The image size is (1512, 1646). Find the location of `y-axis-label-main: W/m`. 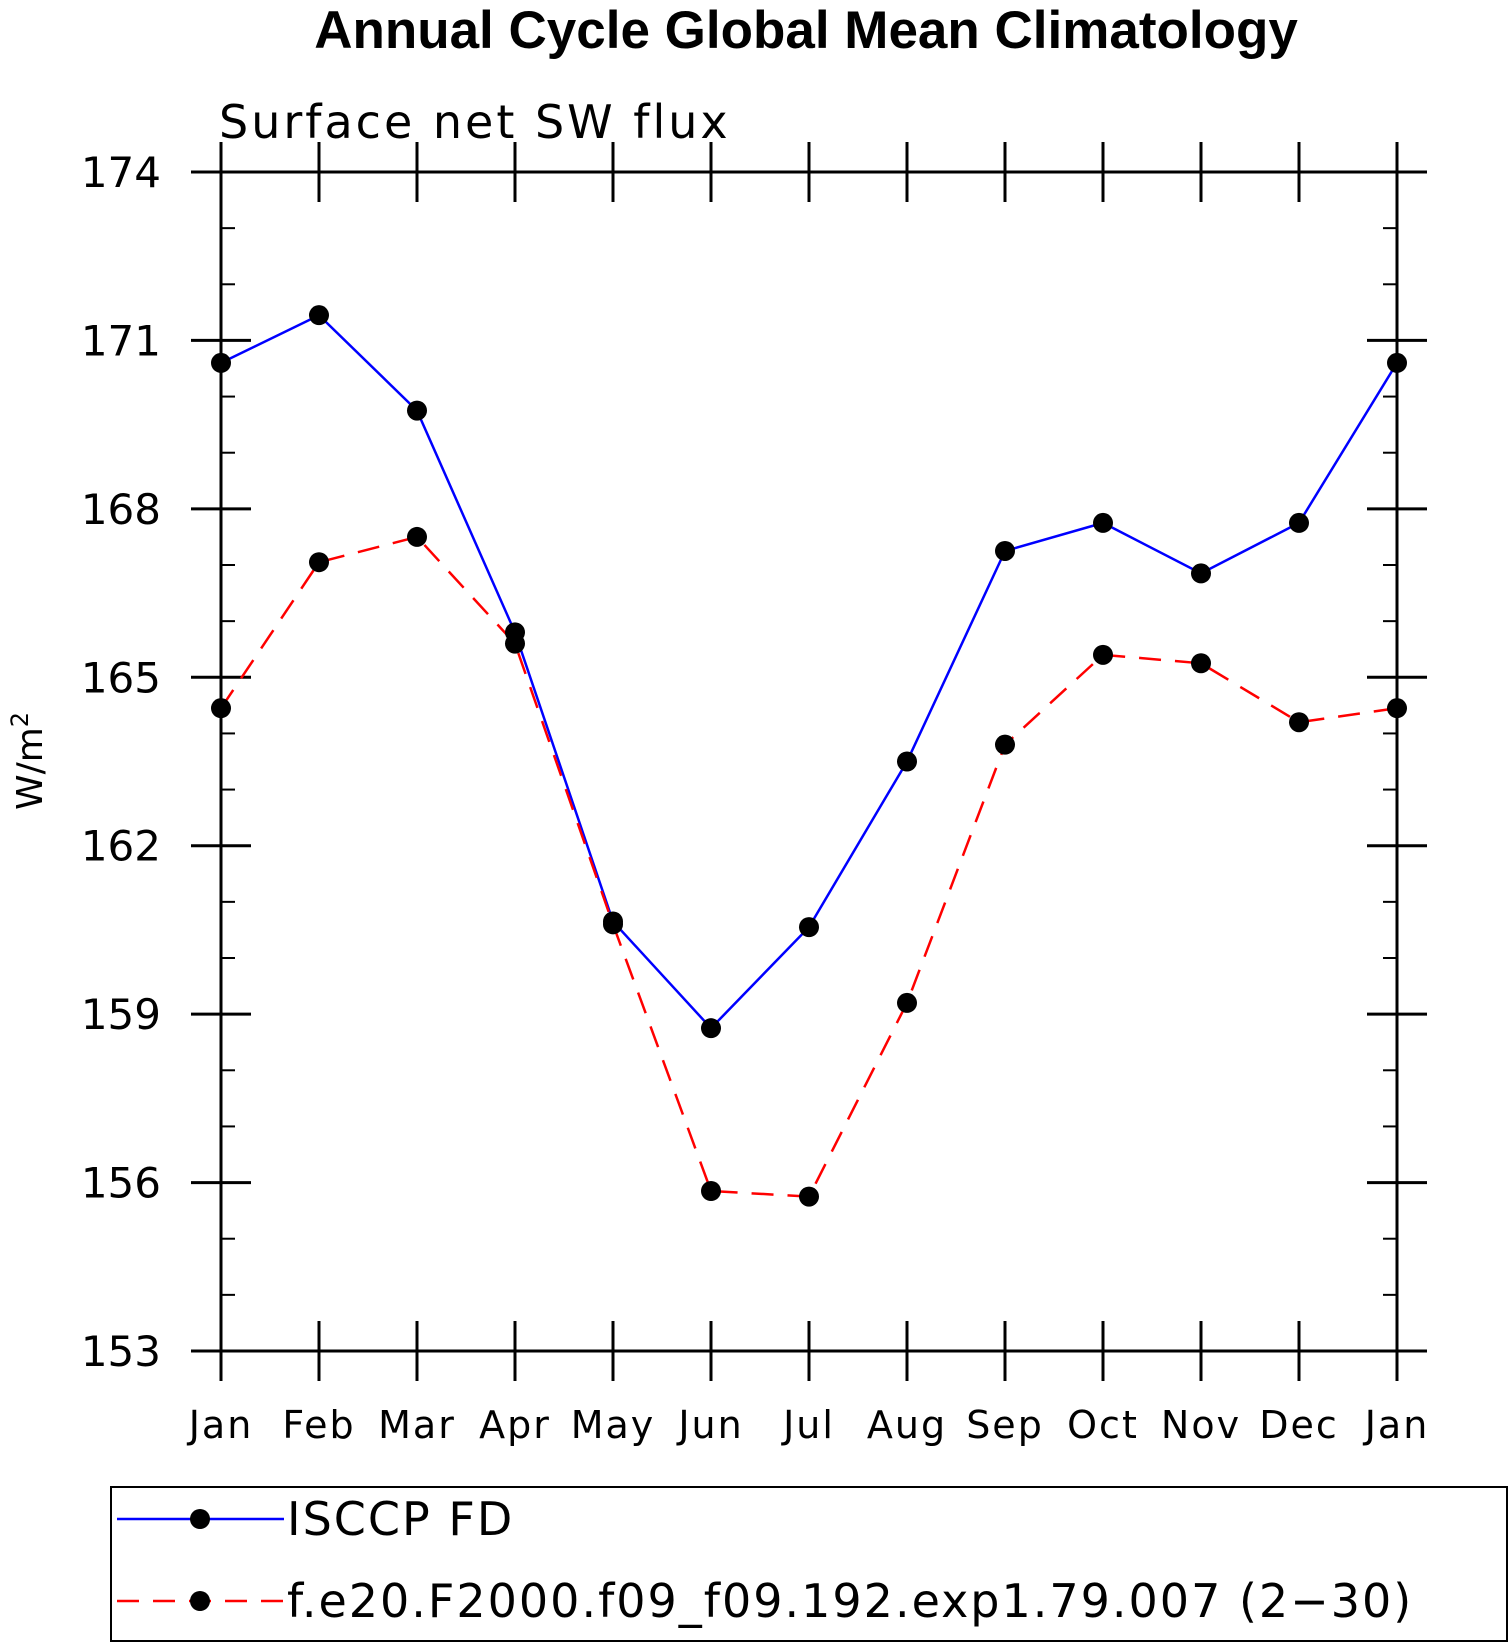

y-axis-label-main: W/m is located at coordinates (30, 768).